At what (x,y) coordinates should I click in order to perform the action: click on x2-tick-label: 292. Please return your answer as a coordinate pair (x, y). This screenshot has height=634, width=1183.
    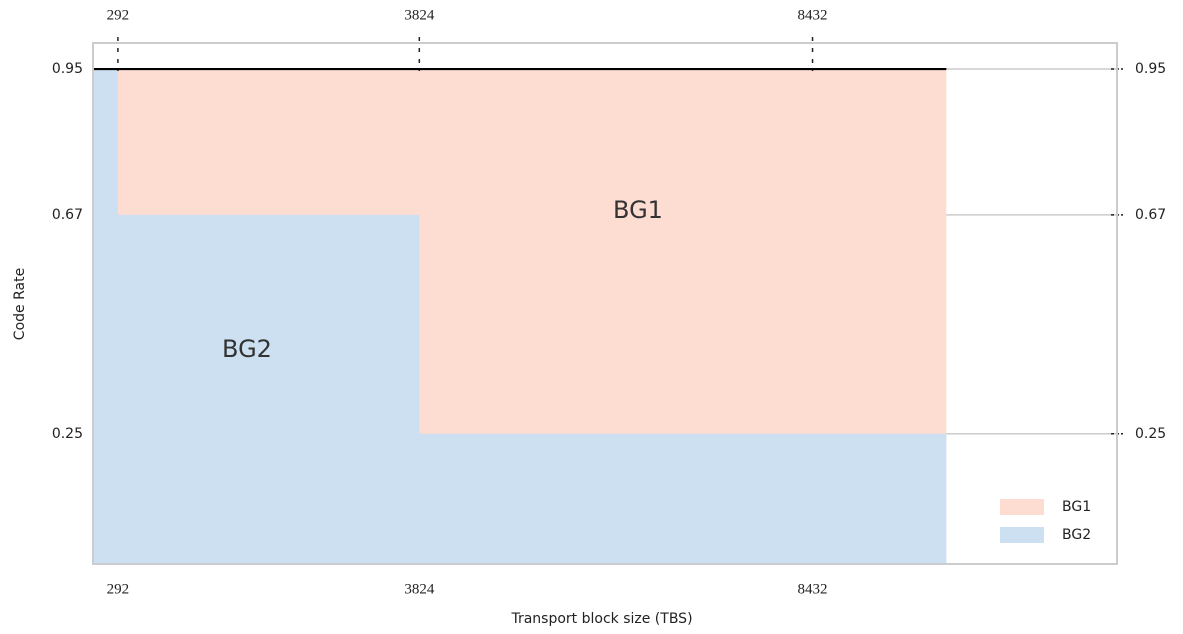
    Looking at the image, I should click on (118, 15).